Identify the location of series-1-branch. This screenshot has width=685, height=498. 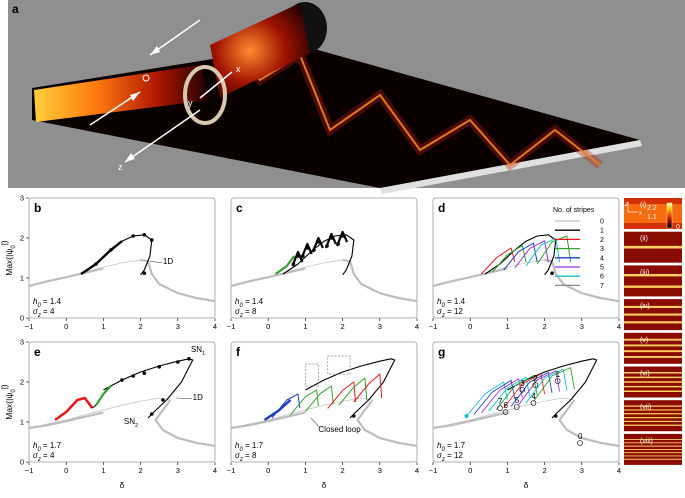
(552, 388).